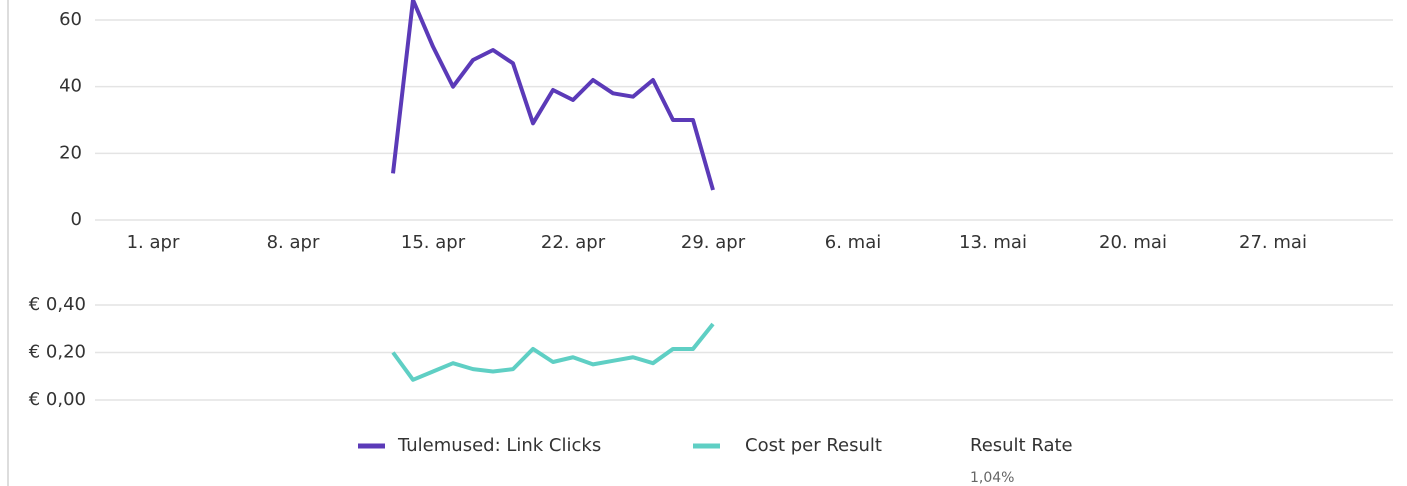  What do you see at coordinates (70, 19) in the screenshot?
I see `y-tick-label: 60` at bounding box center [70, 19].